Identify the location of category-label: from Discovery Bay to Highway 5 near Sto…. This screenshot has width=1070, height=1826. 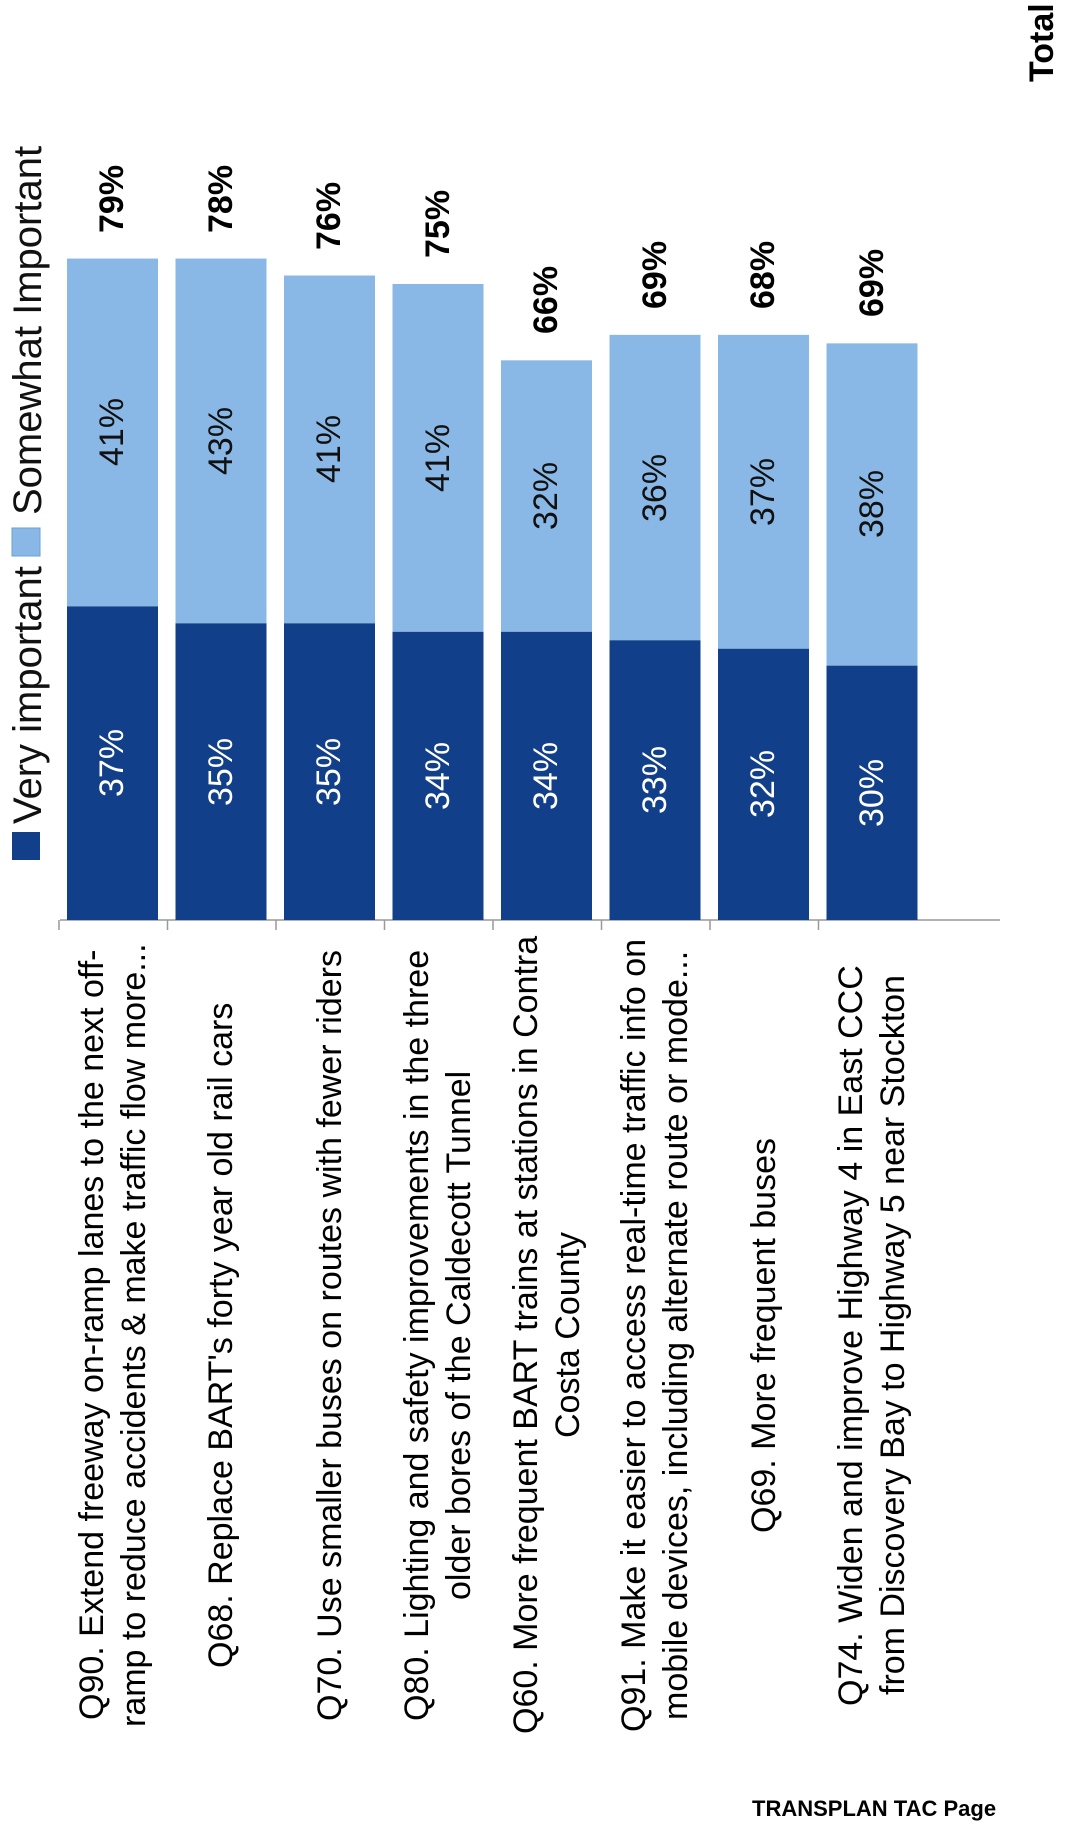
(893, 1335).